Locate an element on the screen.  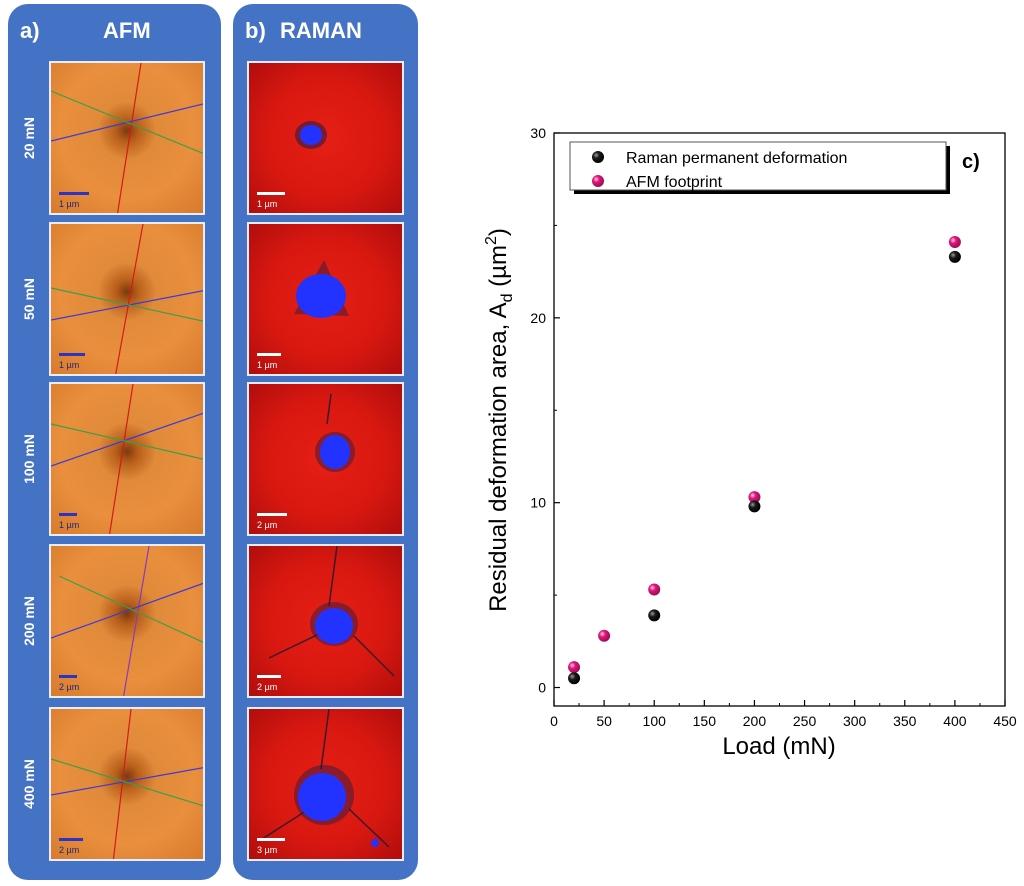
x-tick-label: 50 is located at coordinates (604, 721).